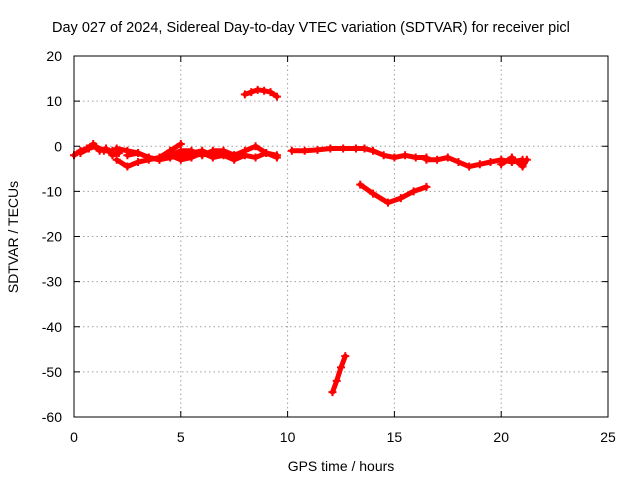 The width and height of the screenshot is (640, 480). I want to click on y-tick-label: -10, so click(52, 191).